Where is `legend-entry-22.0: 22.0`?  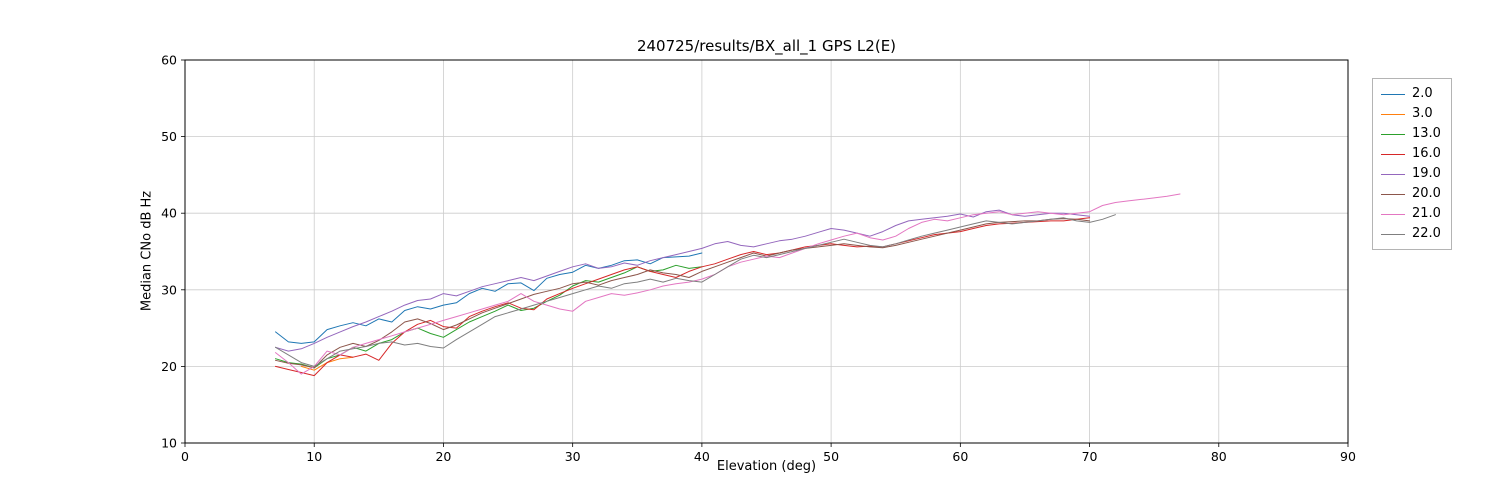 legend-entry-22.0: 22.0 is located at coordinates (1411, 234).